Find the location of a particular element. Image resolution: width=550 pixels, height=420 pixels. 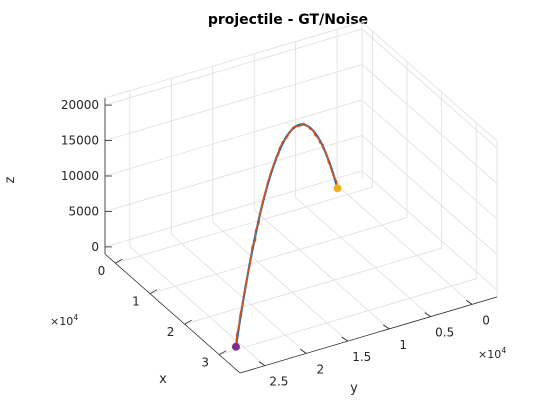

y-tick-label: 2 is located at coordinates (321, 369).